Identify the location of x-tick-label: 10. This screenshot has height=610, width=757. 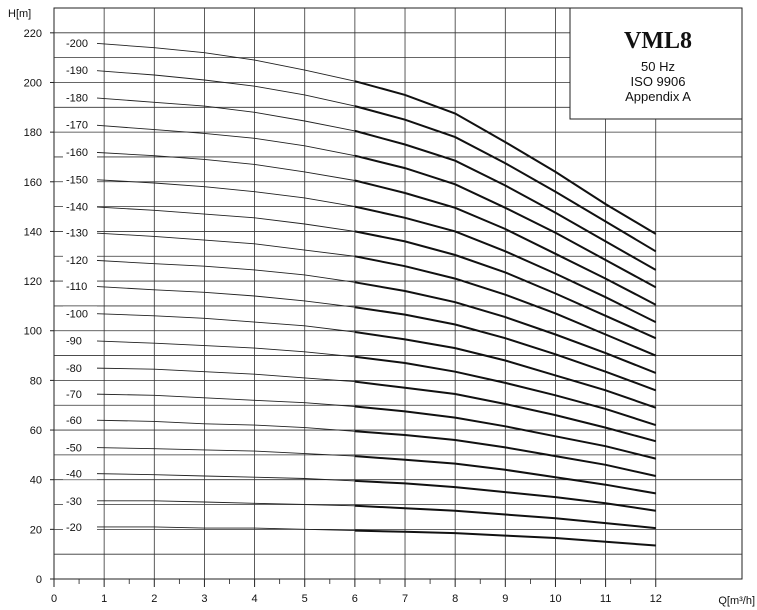
(555, 599).